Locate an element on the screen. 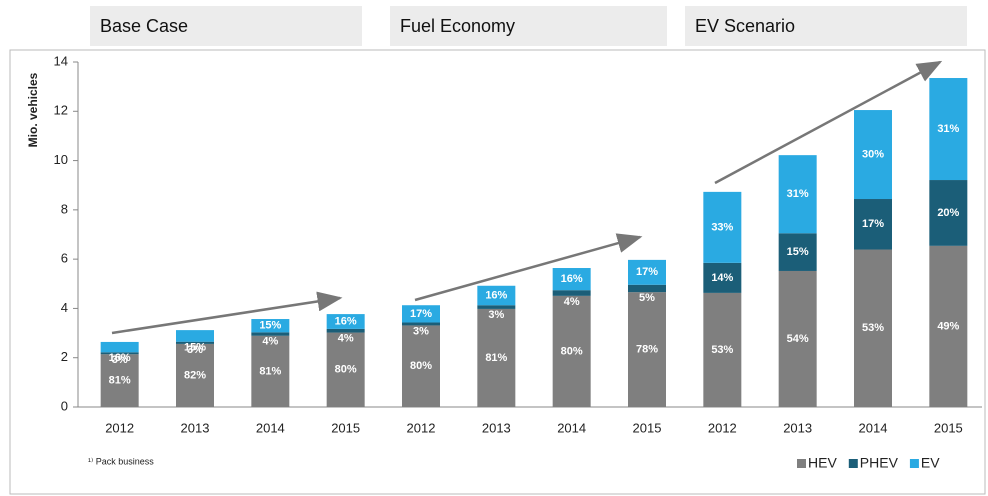 The height and width of the screenshot is (496, 988). segment-label: 82% is located at coordinates (195, 375).